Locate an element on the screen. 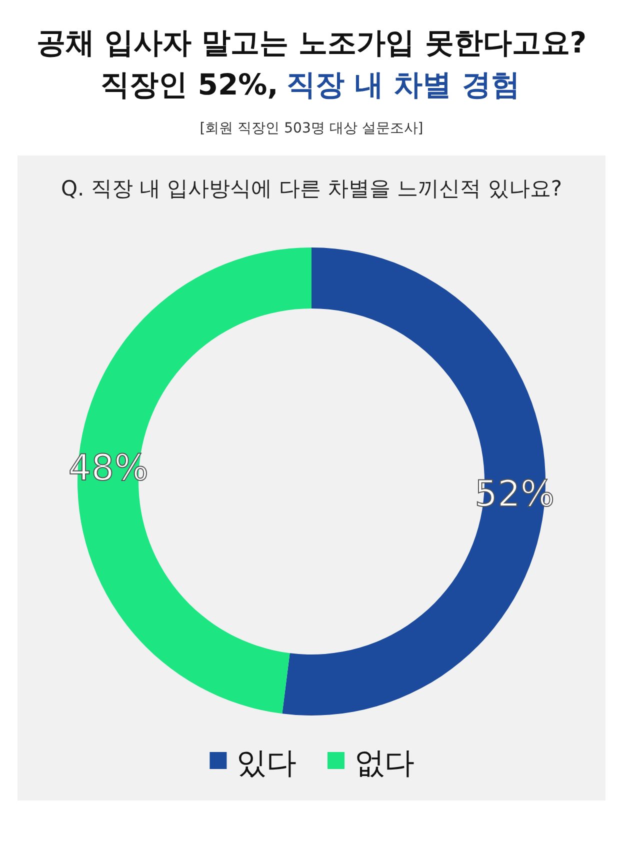  legend-label: 없다 is located at coordinates (384, 763).